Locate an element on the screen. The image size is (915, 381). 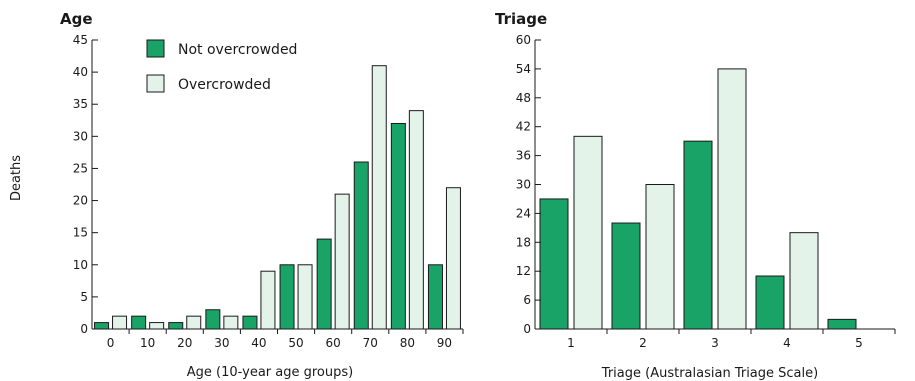
age-x-tick-label: 70 is located at coordinates (370, 343).